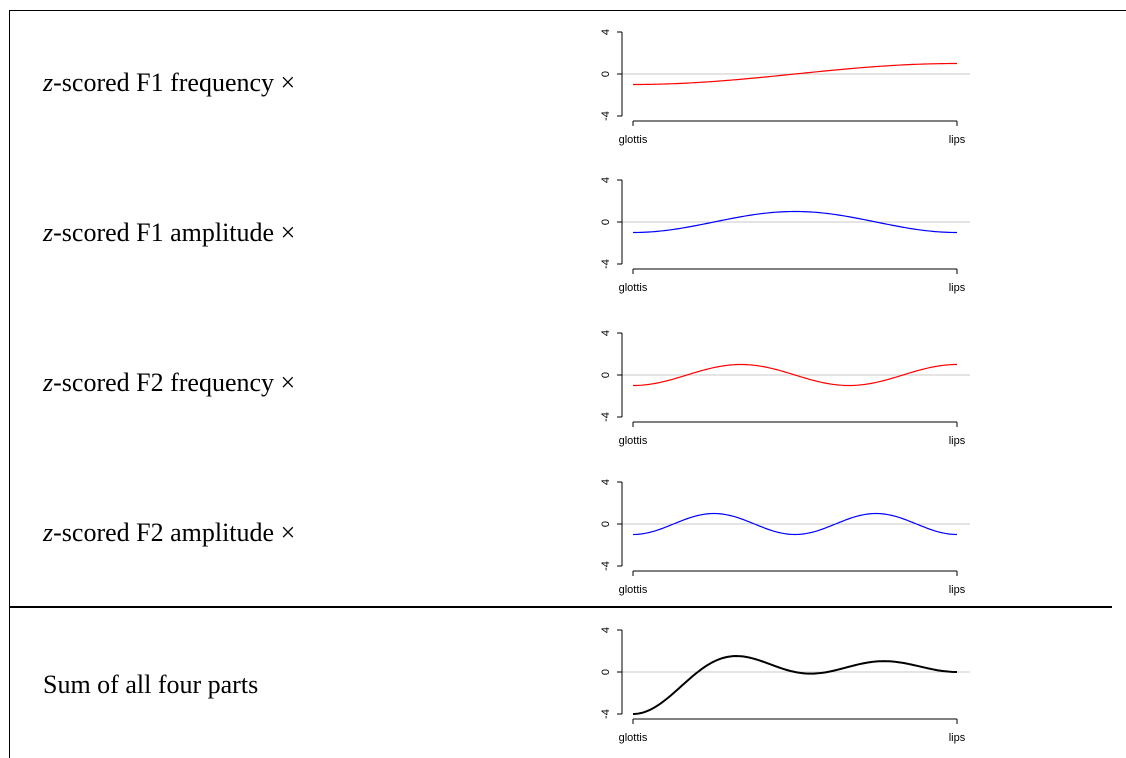 The image size is (1126, 758). I want to click on row-label-text: Sum of all four parts, so click(151, 684).